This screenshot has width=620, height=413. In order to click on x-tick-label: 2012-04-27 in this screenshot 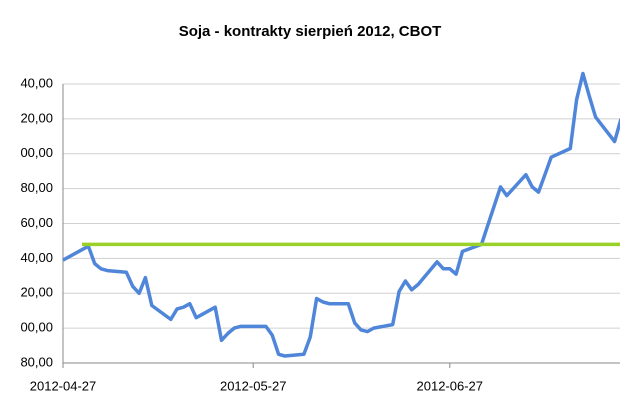, I will do `click(63, 385)`.